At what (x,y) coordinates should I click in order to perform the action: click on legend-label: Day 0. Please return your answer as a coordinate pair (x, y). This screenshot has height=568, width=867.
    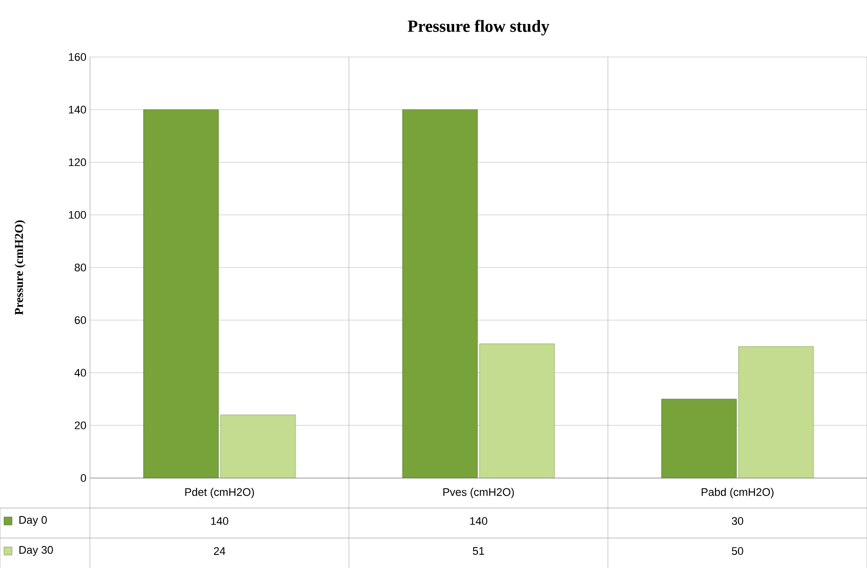
    Looking at the image, I should click on (33, 521).